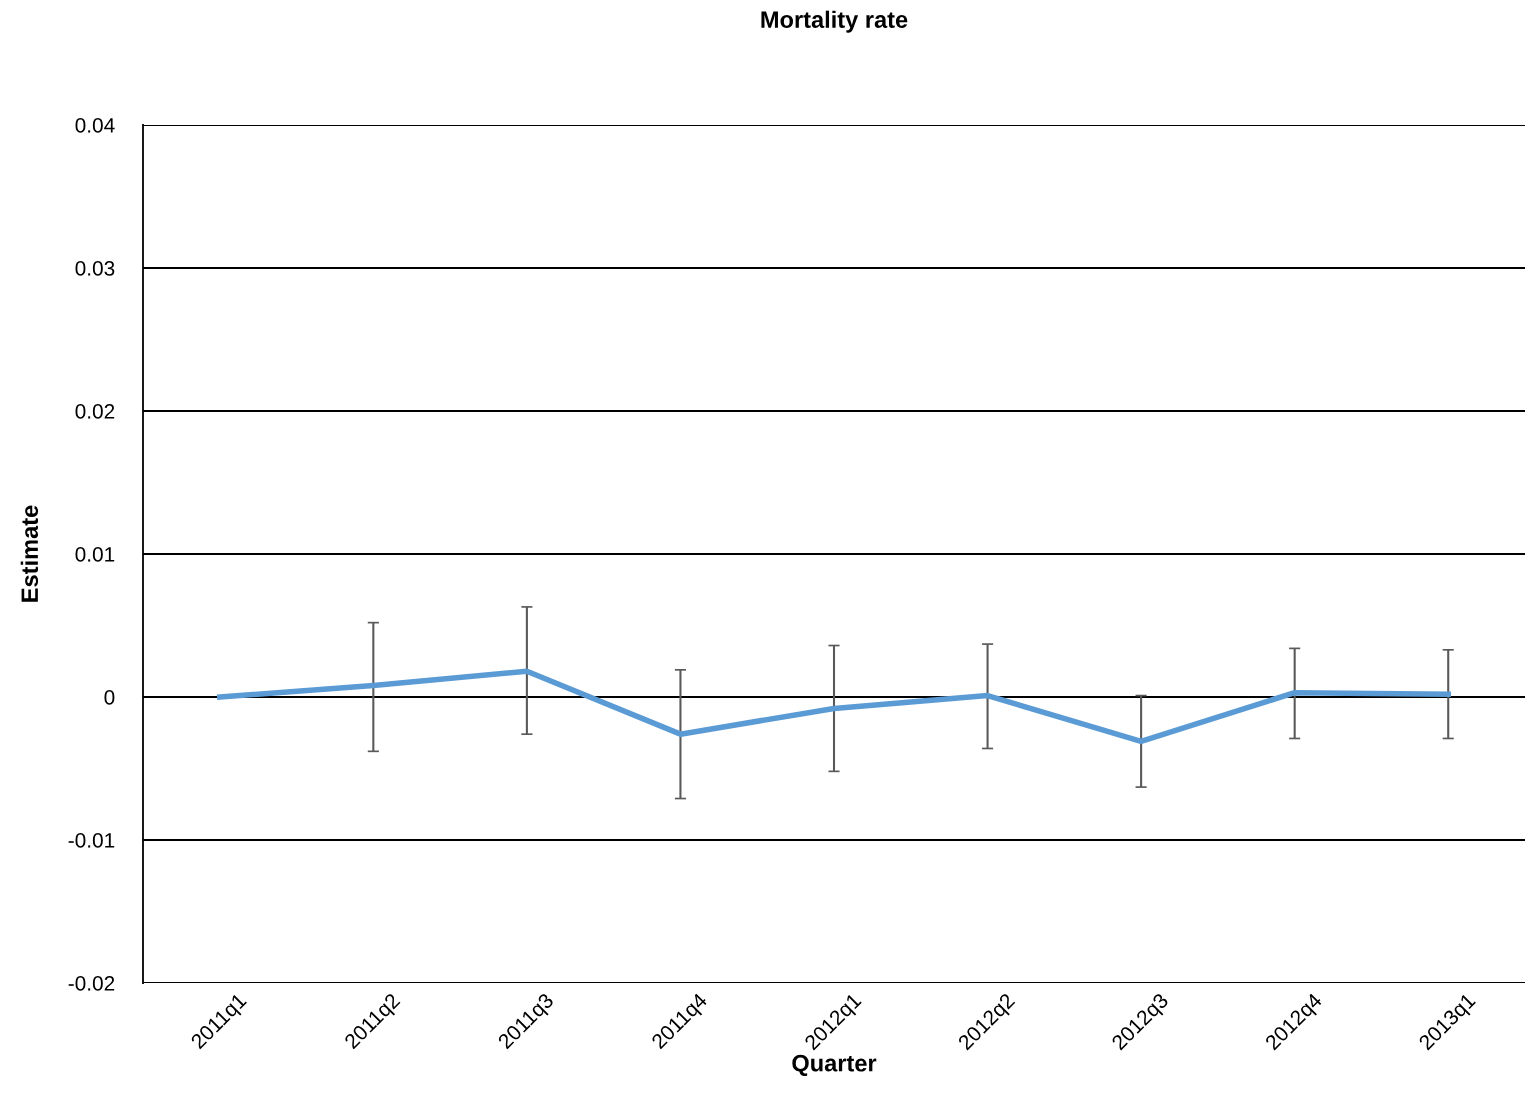 This screenshot has width=1528, height=1103. I want to click on y-tick-label: 0.01, so click(95, 554).